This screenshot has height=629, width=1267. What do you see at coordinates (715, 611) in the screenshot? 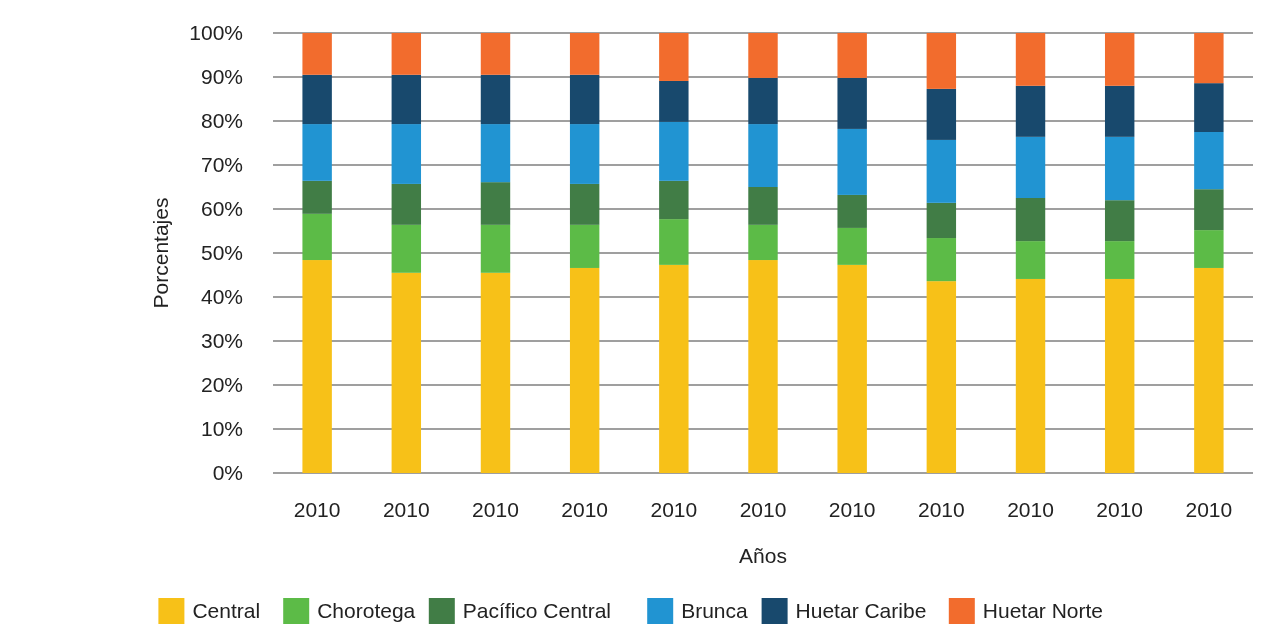
I see `legend-label: Brunca` at bounding box center [715, 611].